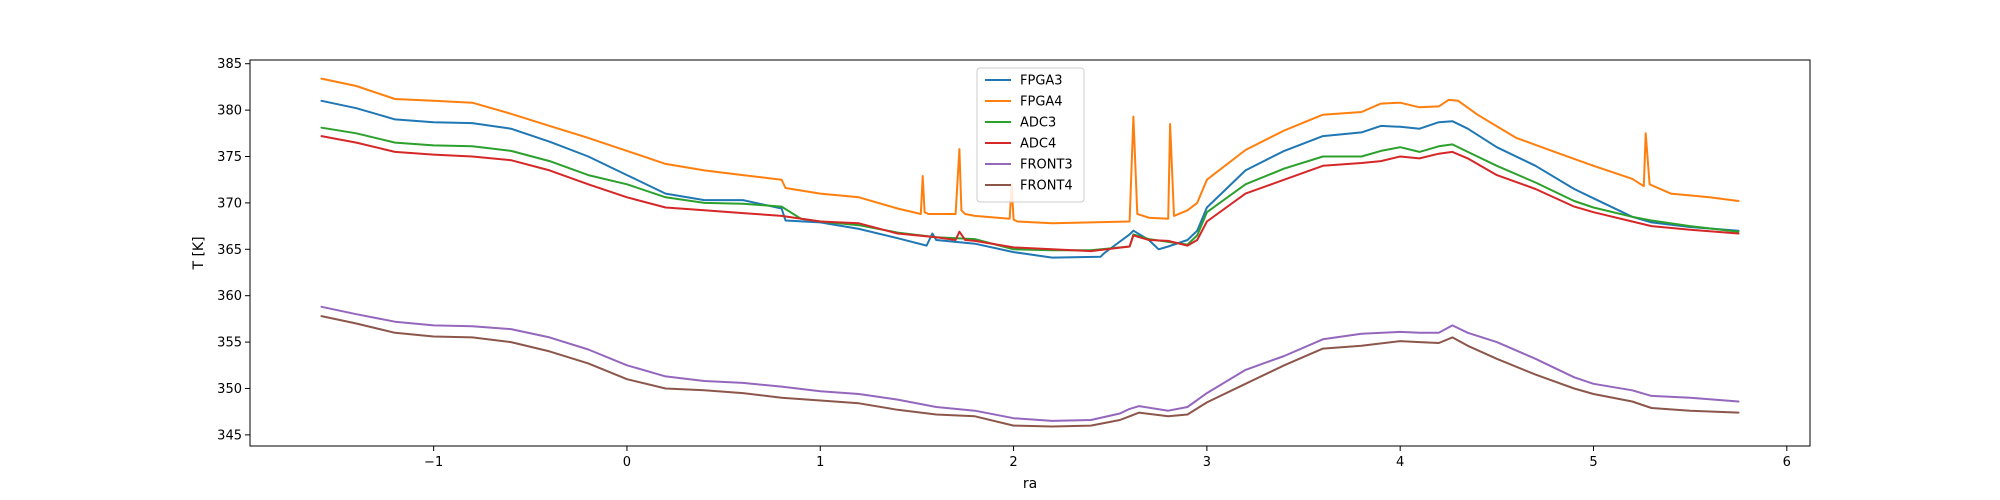 Image resolution: width=2000 pixels, height=500 pixels. What do you see at coordinates (1400, 462) in the screenshot?
I see `x-tick-label: 4` at bounding box center [1400, 462].